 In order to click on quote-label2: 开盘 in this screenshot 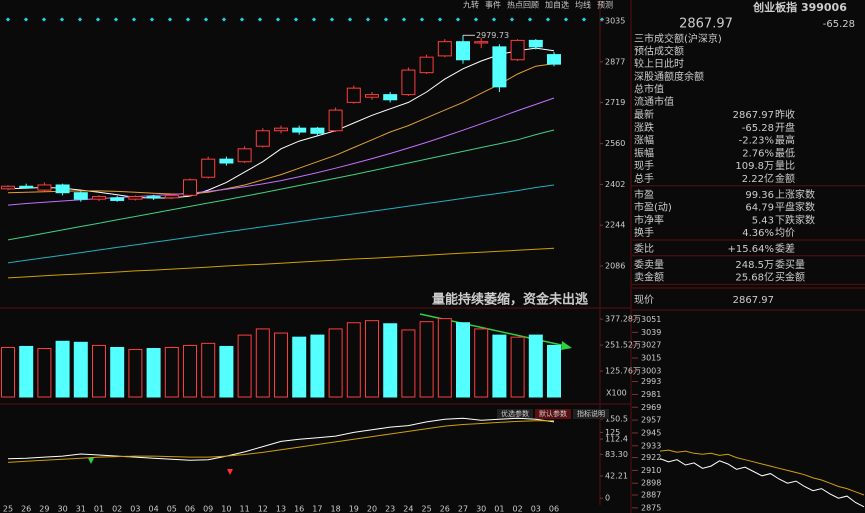, I will do `click(785, 127)`.